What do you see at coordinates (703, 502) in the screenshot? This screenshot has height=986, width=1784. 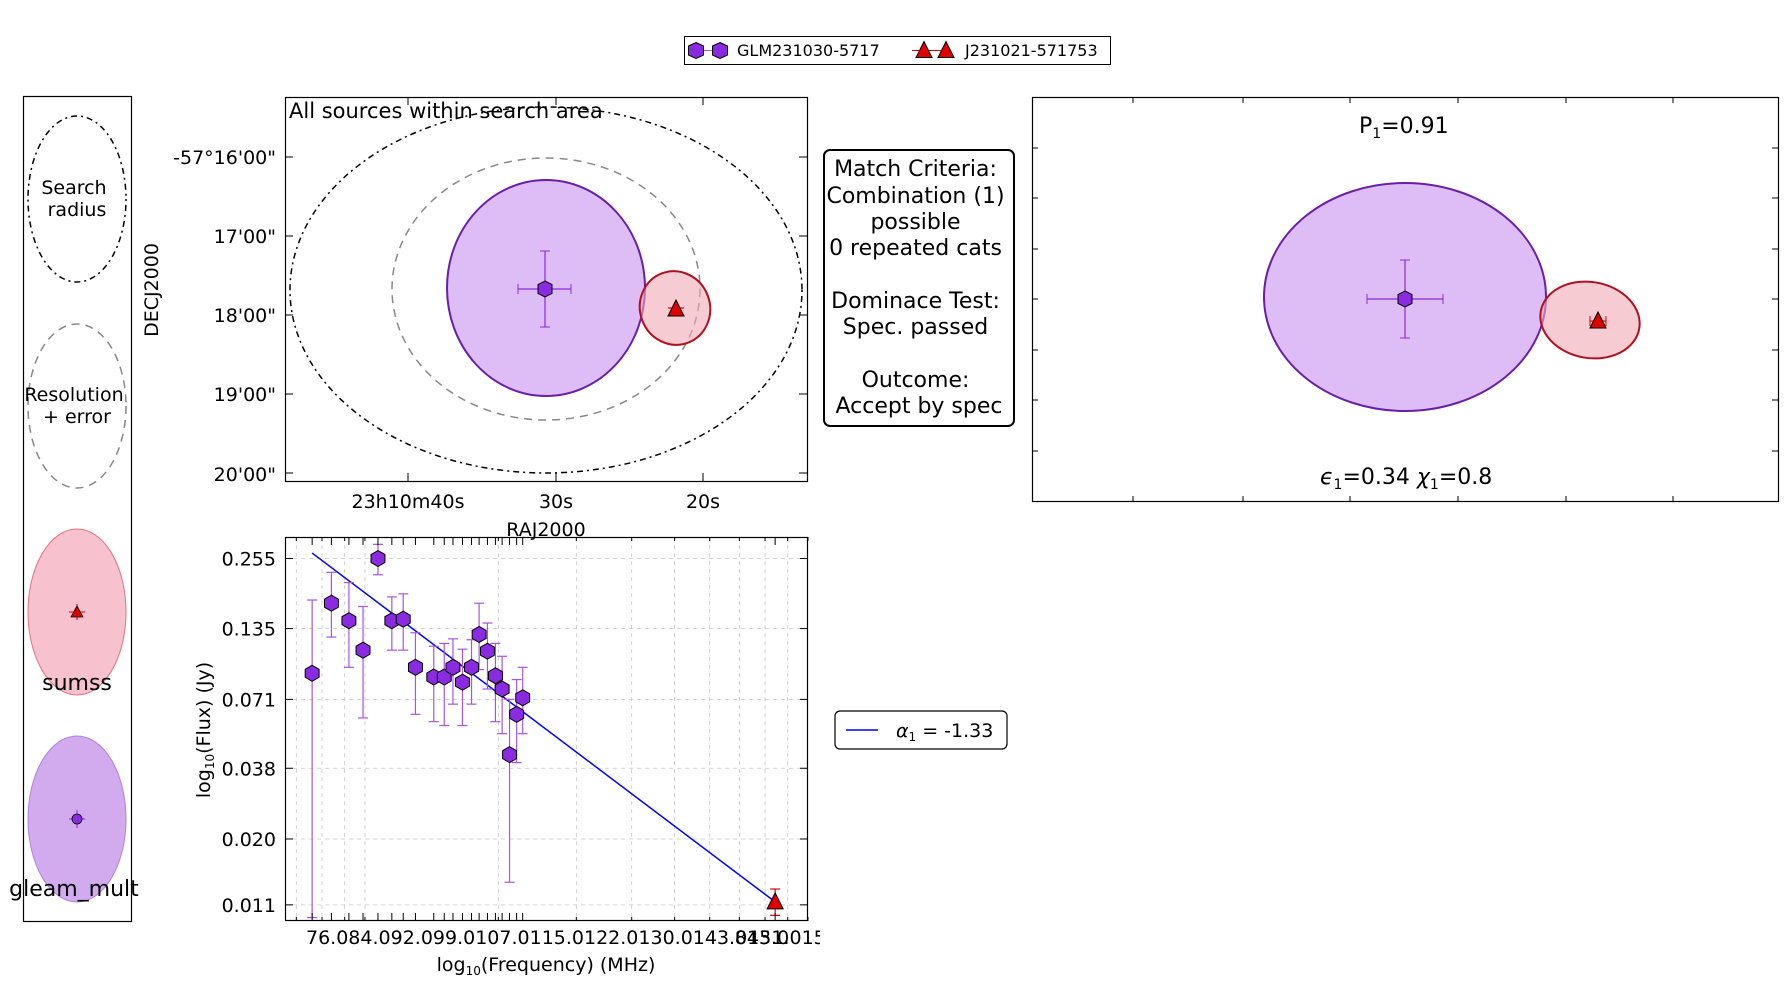 I see `sky-xtick-label: 20s` at bounding box center [703, 502].